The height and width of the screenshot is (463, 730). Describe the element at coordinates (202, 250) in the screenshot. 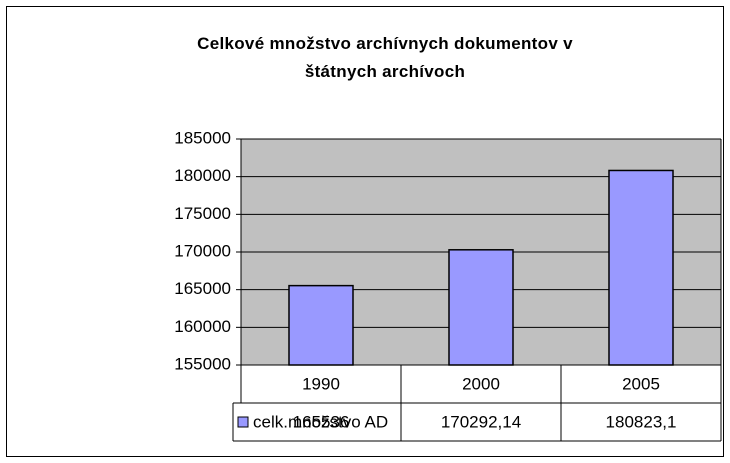

I see `y-tick-label: 170000` at that location.